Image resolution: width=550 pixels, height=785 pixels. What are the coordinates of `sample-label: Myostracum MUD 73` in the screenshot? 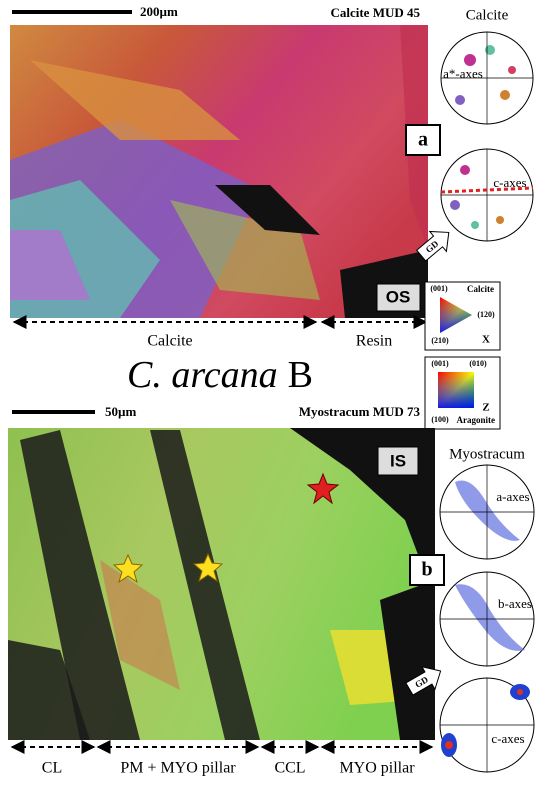 It's located at (360, 411).